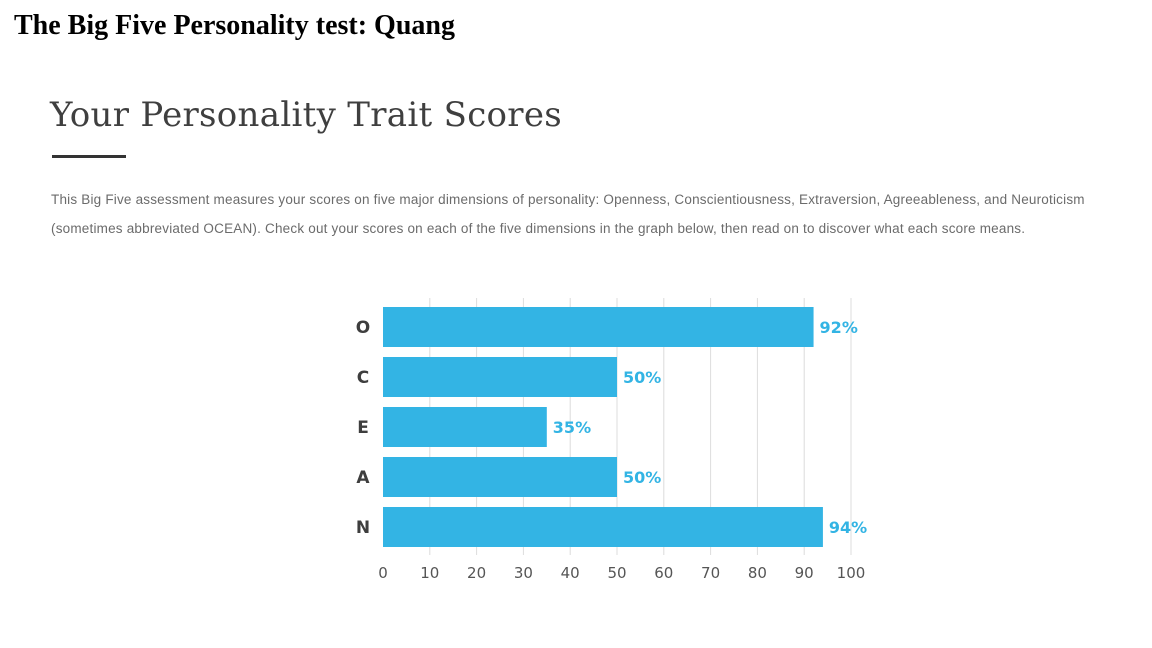 The image size is (1152, 648). What do you see at coordinates (598, 327) in the screenshot?
I see `bar-o` at bounding box center [598, 327].